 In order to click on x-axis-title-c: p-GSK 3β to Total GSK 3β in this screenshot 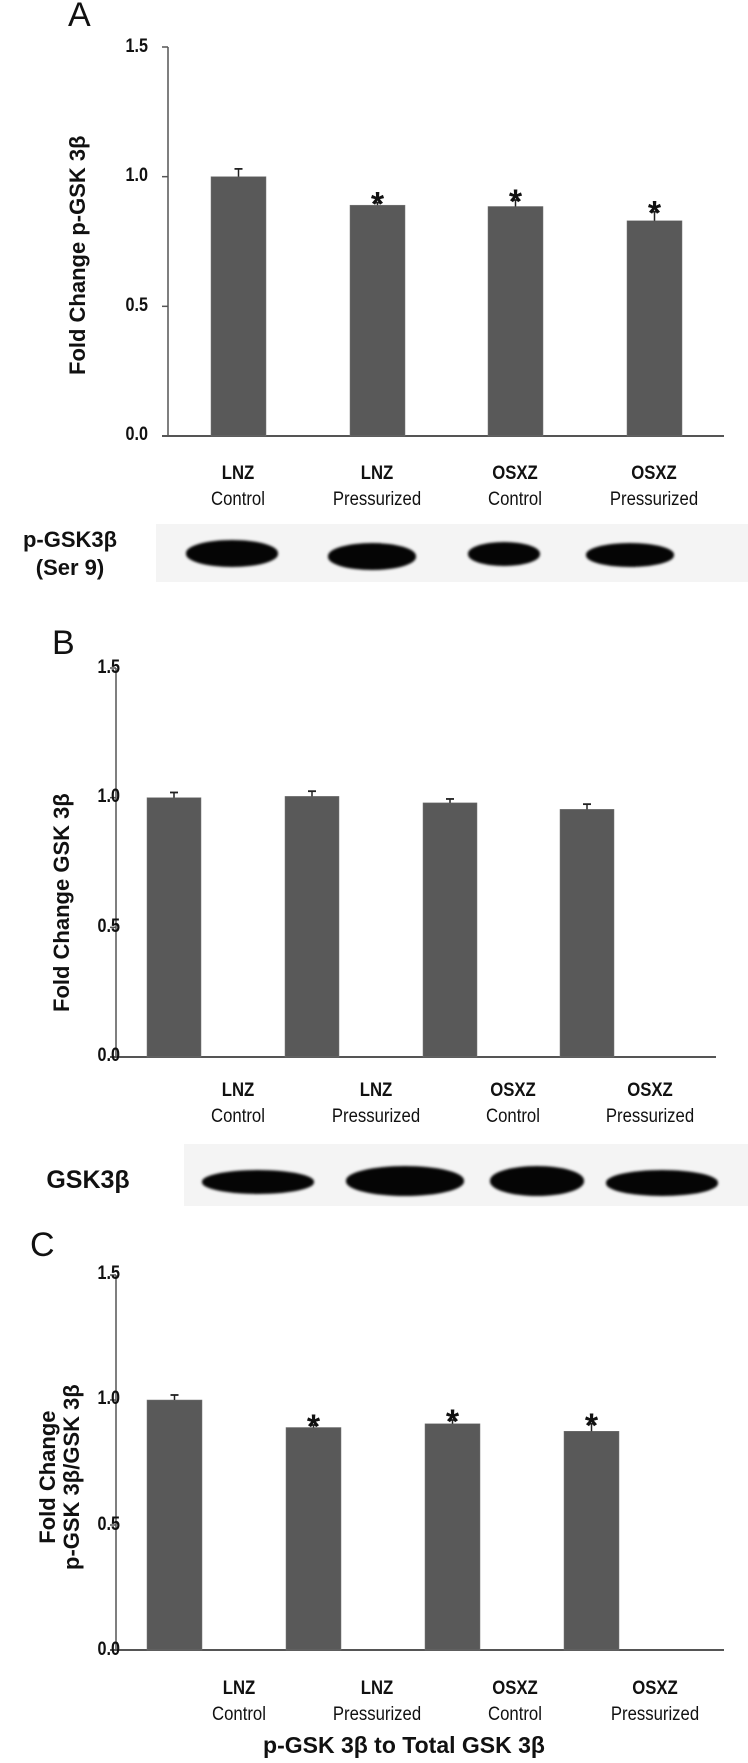, I will do `click(404, 1745)`.